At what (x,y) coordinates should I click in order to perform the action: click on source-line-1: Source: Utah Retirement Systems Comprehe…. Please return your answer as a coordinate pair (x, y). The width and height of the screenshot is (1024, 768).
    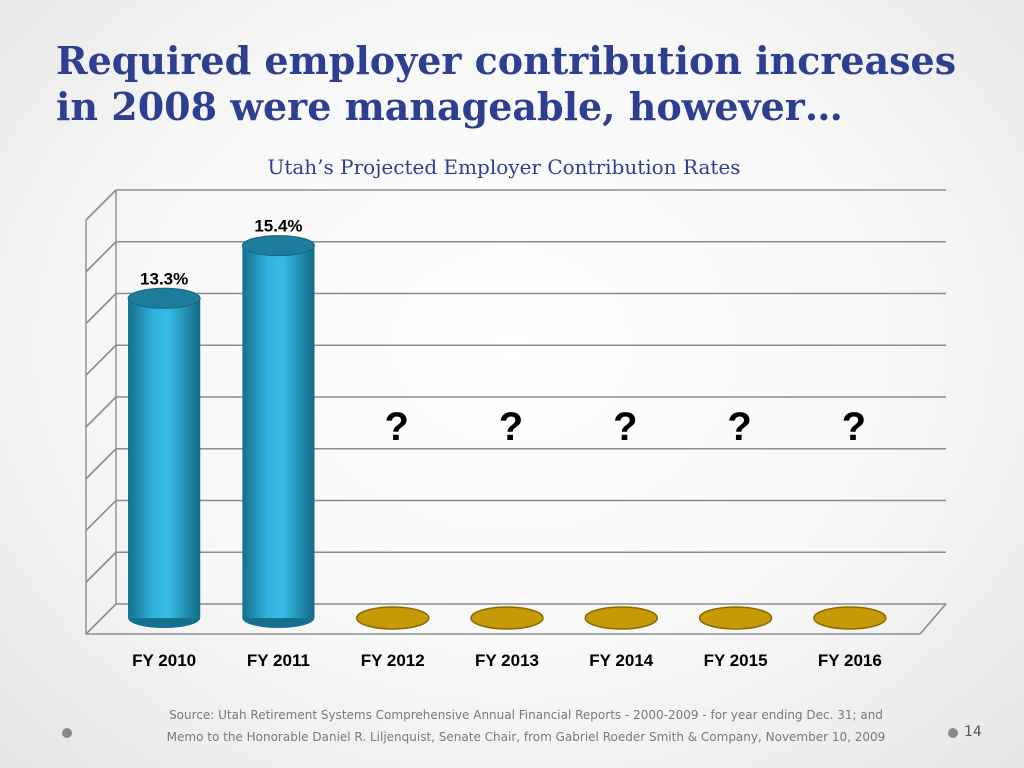
    Looking at the image, I should click on (526, 715).